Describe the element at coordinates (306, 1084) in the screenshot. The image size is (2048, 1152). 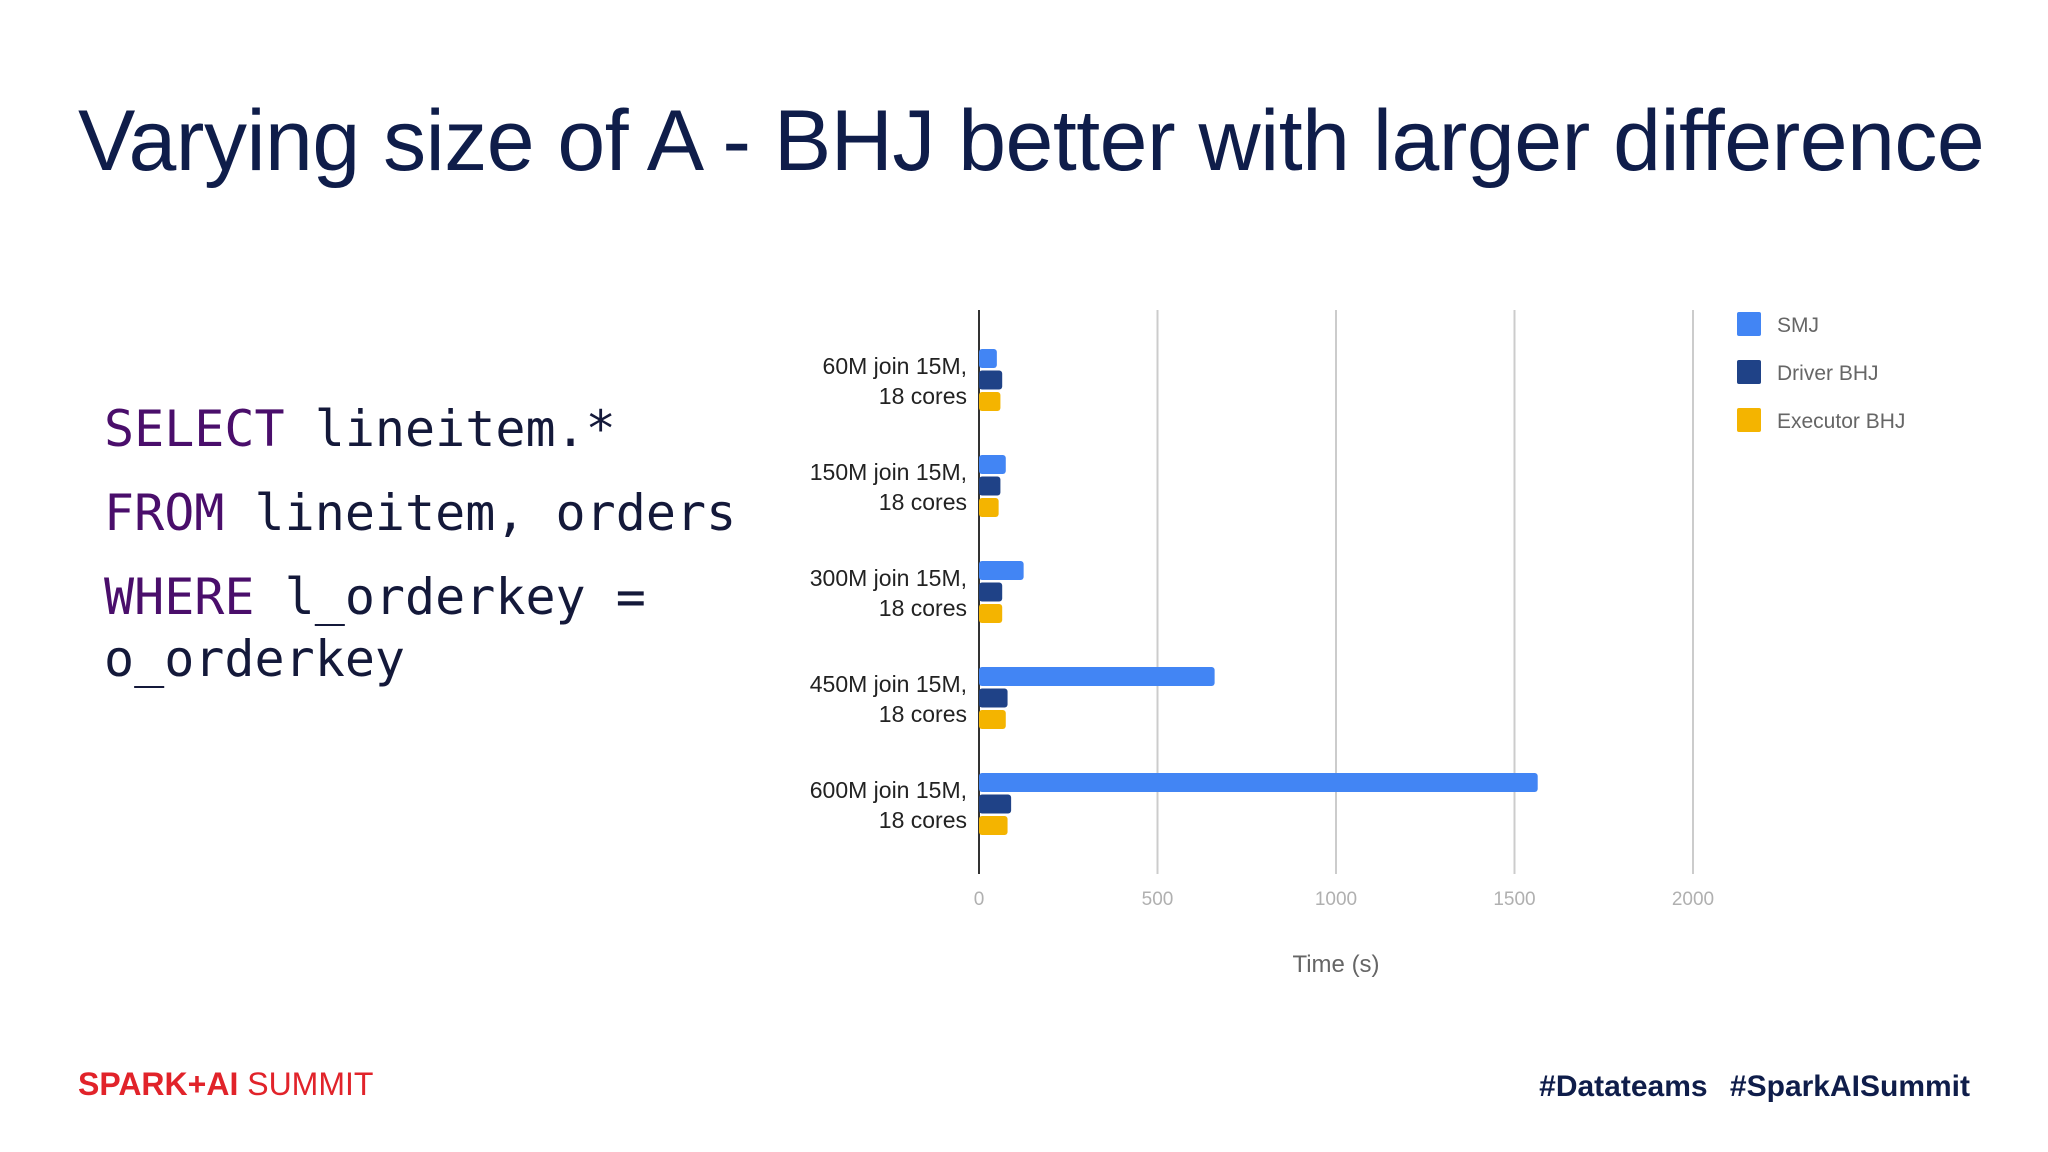
I see `brand-summit: SUMMIT` at that location.